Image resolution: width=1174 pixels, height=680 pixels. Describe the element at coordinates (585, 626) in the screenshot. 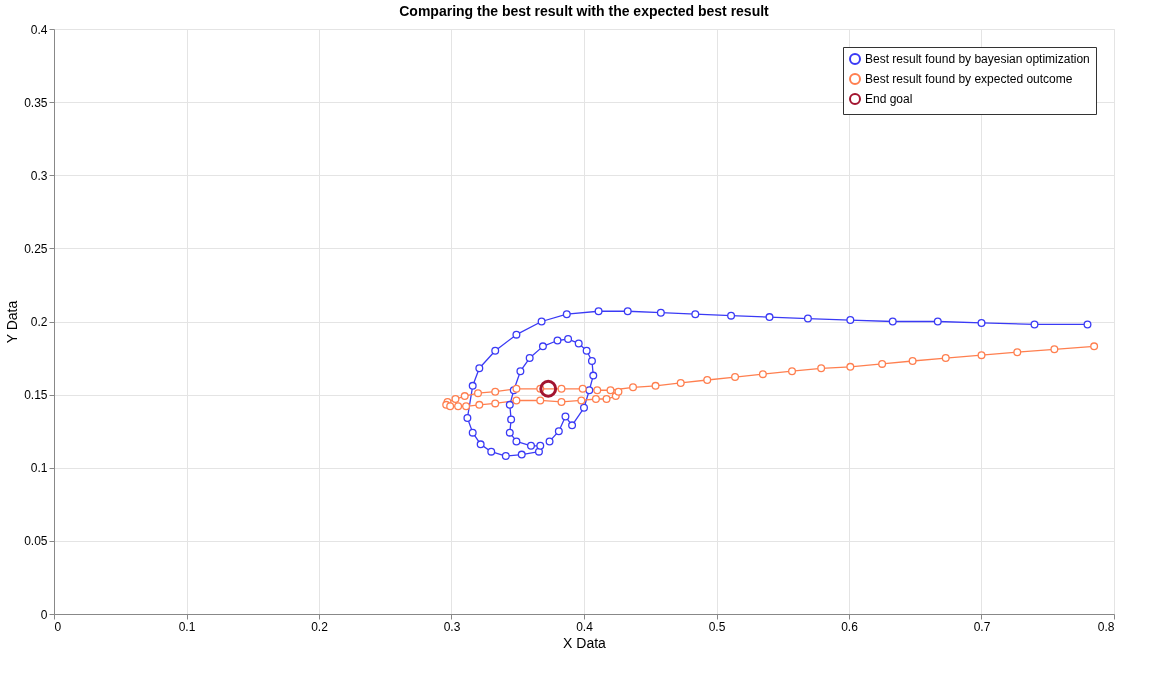

I see `x-tick-label: 0.4` at that location.